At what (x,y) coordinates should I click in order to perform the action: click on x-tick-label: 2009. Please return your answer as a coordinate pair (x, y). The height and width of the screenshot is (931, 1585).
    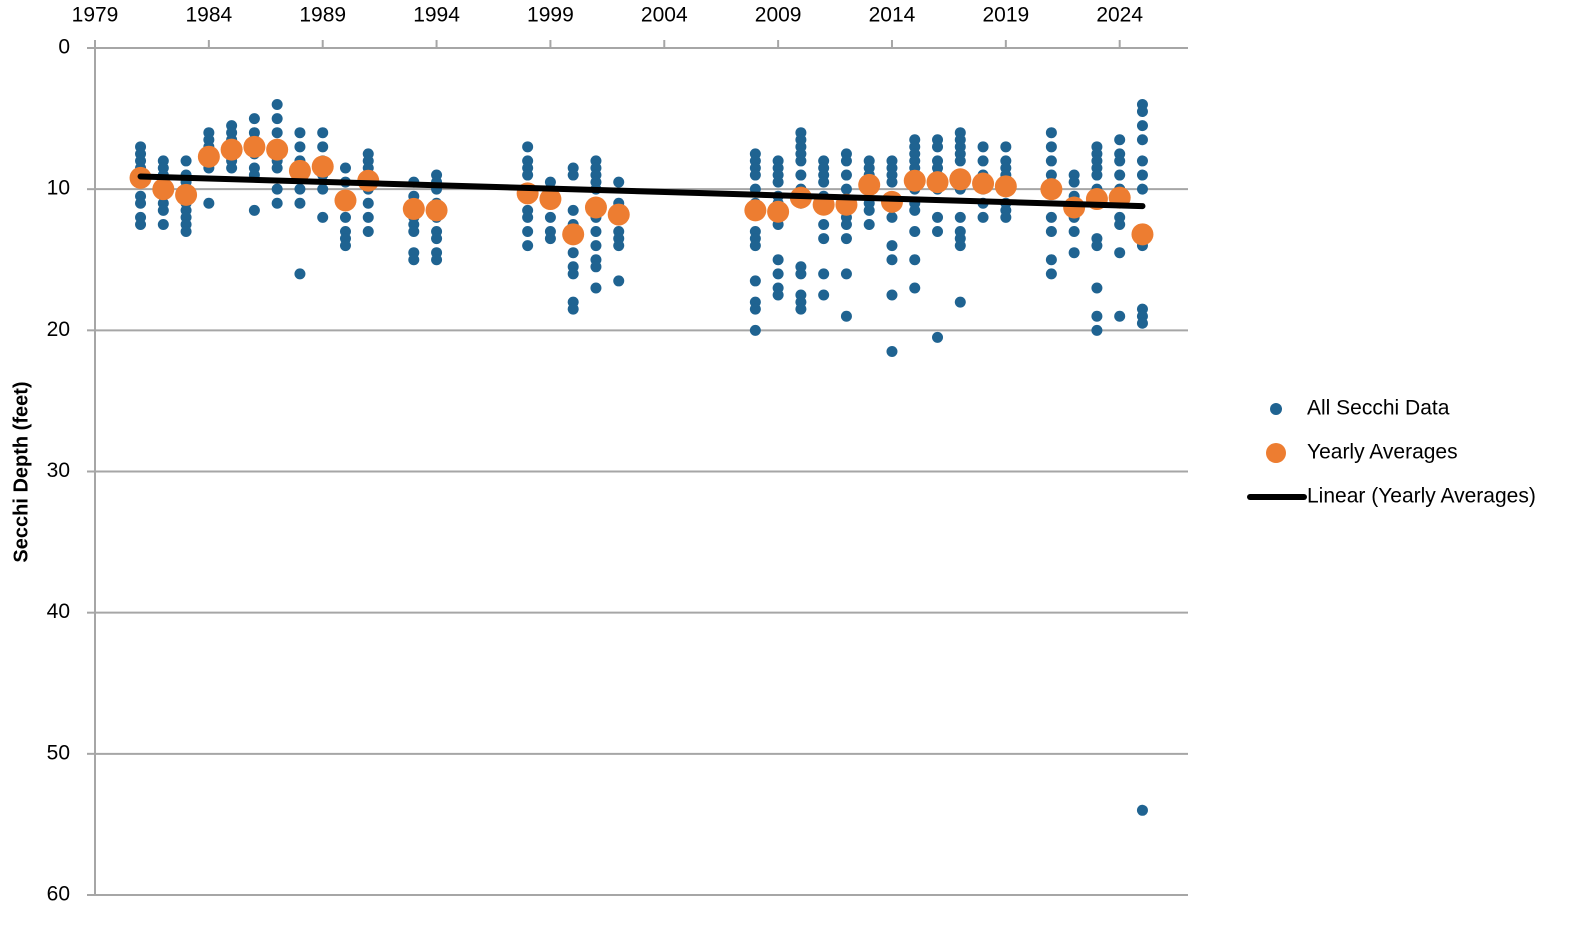
    Looking at the image, I should click on (778, 15).